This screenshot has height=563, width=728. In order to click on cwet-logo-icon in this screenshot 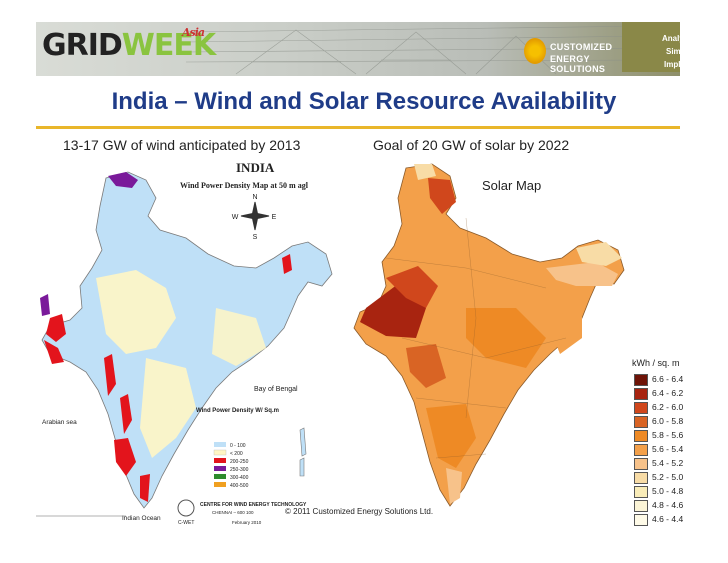, I will do `click(186, 508)`.